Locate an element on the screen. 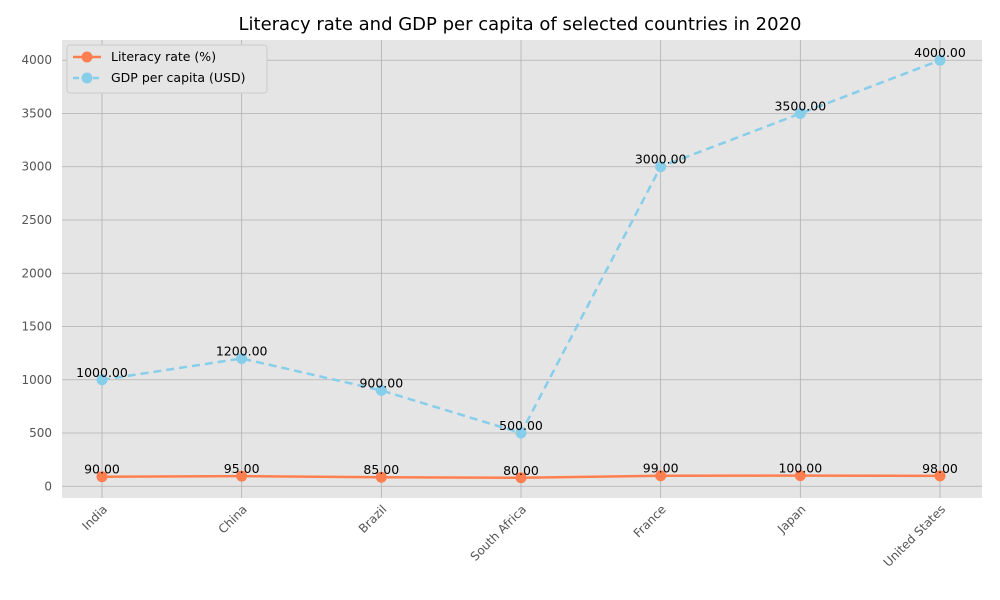 Image resolution: width=1000 pixels, height=600 pixels. data-label: 85.00 is located at coordinates (381, 469).